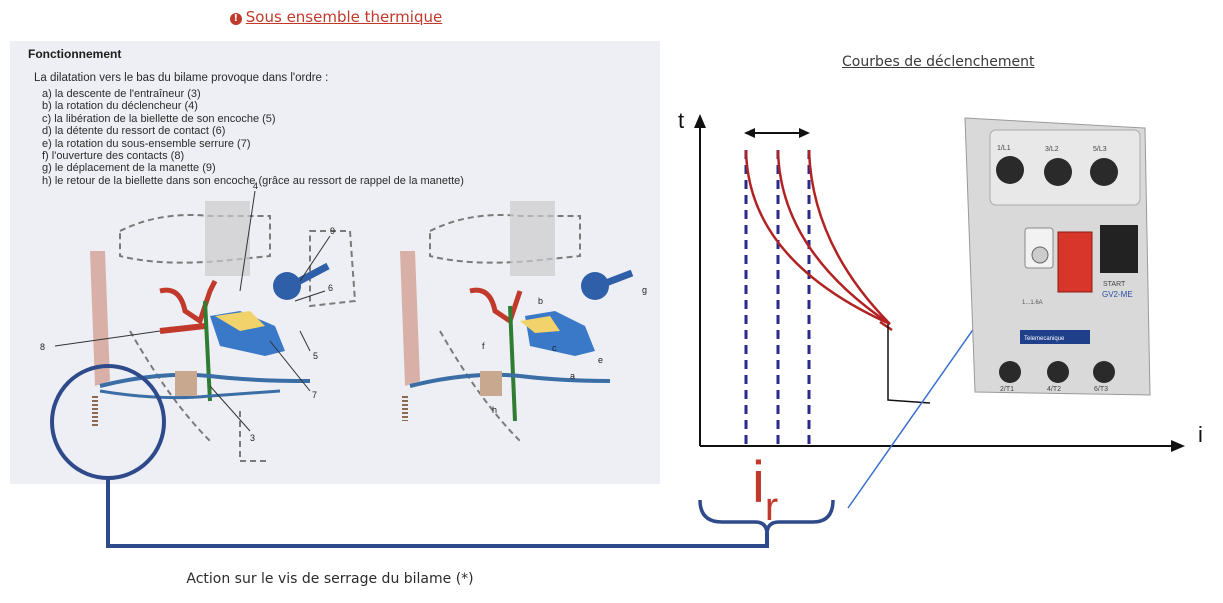 This screenshot has width=1223, height=603. What do you see at coordinates (1044, 339) in the screenshot?
I see `brand-label: Telemecanique` at bounding box center [1044, 339].